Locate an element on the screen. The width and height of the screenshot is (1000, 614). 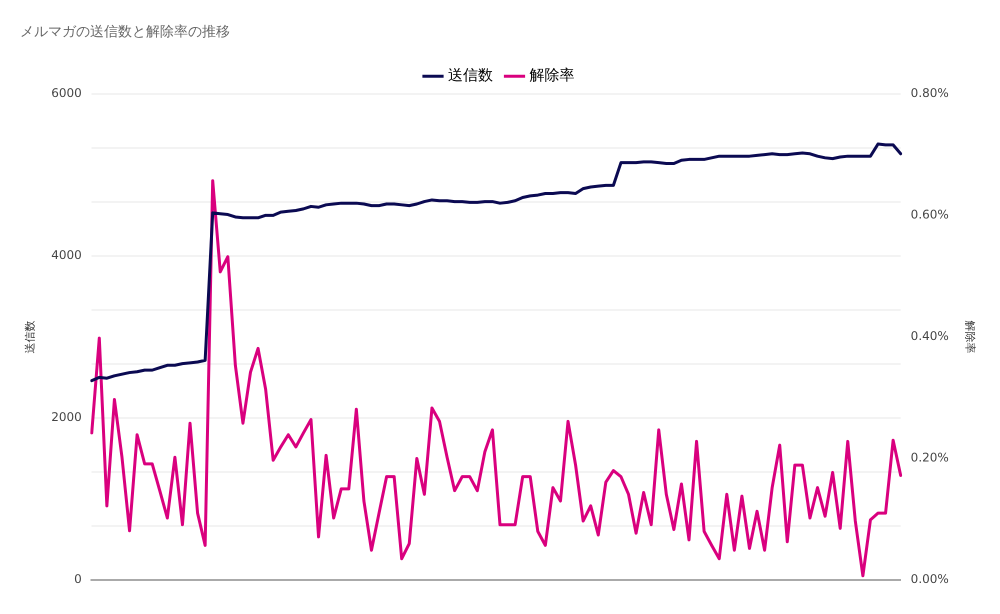
legend-label: 送信数 is located at coordinates (470, 75).